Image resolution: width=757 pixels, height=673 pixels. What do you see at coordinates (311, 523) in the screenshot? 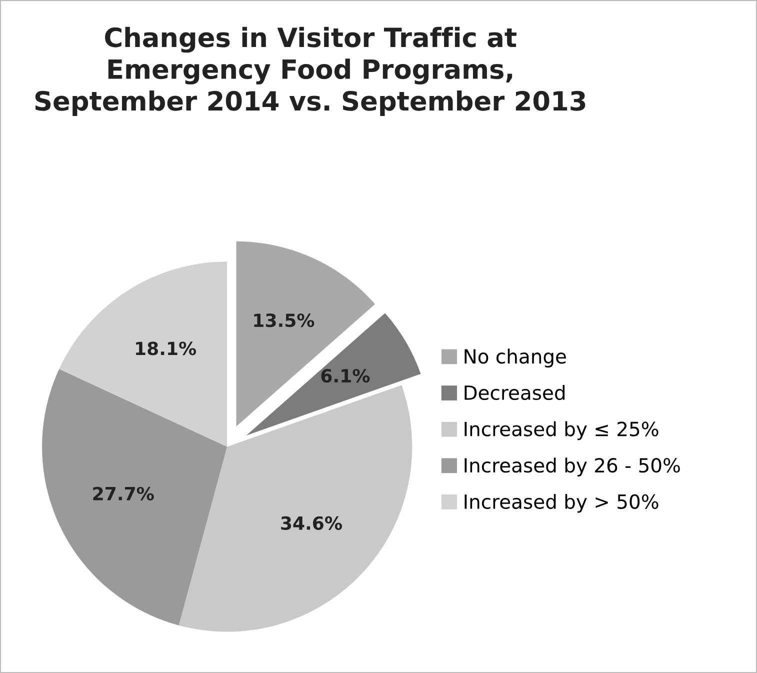
I see `data-label: 34.6%` at bounding box center [311, 523].